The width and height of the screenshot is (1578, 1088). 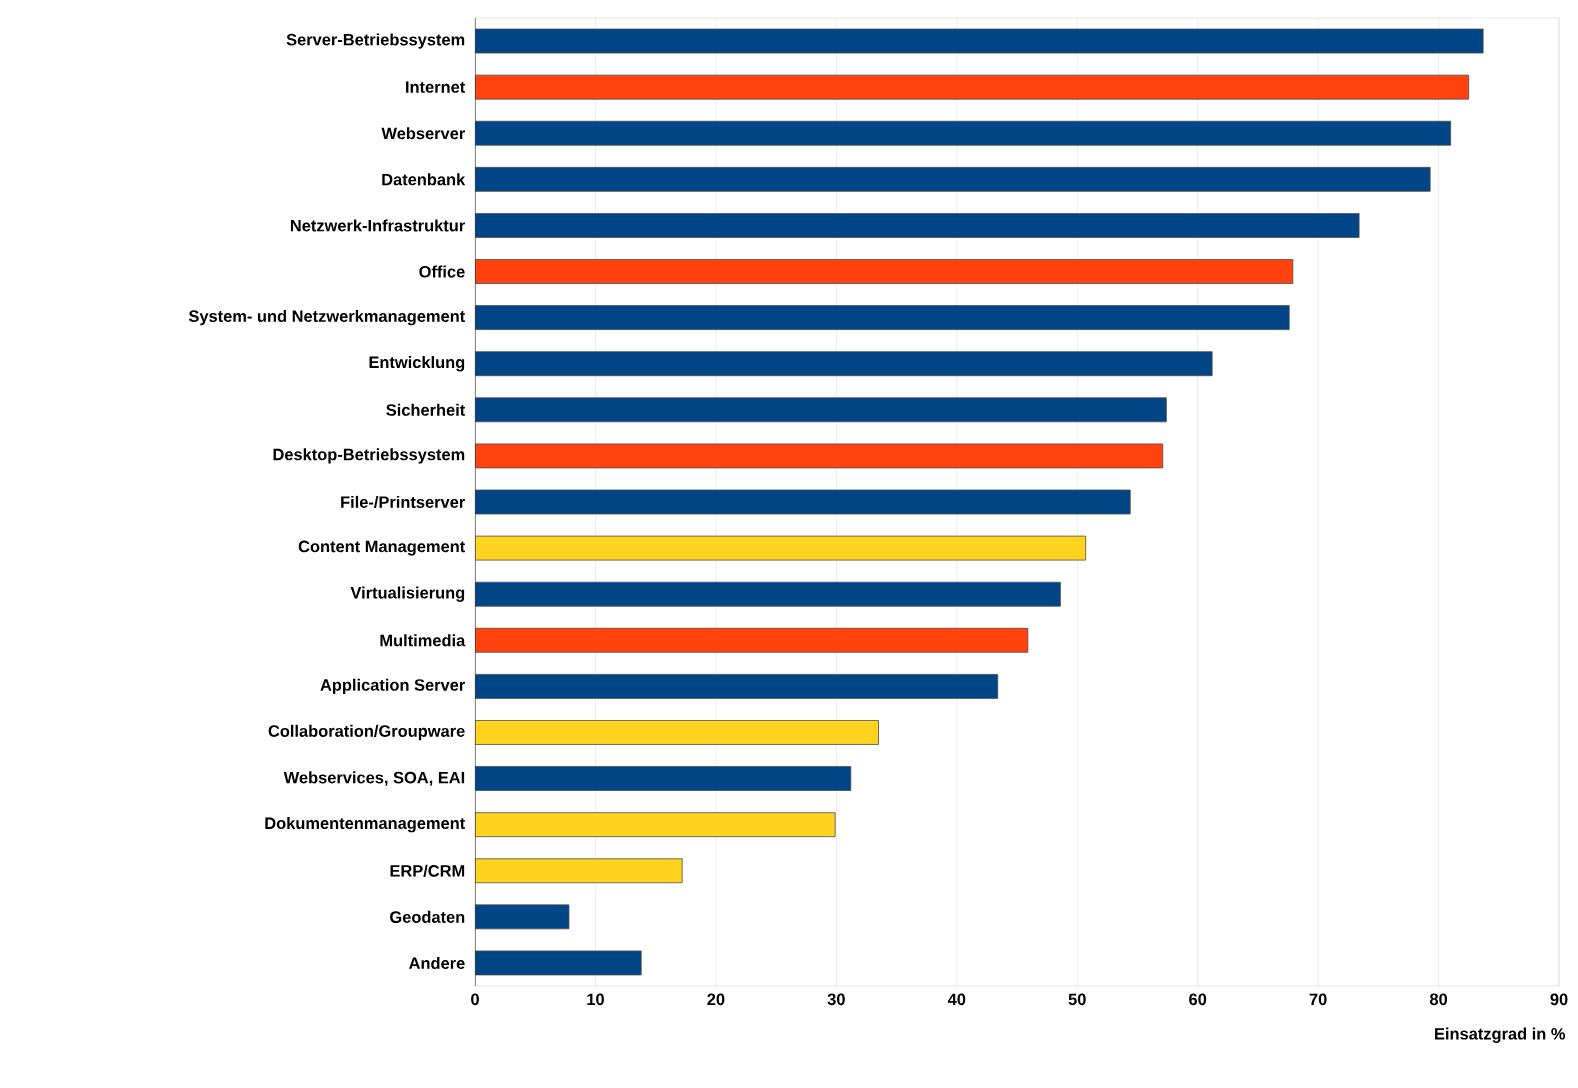 What do you see at coordinates (1077, 999) in the screenshot?
I see `x-tick-label: 50` at bounding box center [1077, 999].